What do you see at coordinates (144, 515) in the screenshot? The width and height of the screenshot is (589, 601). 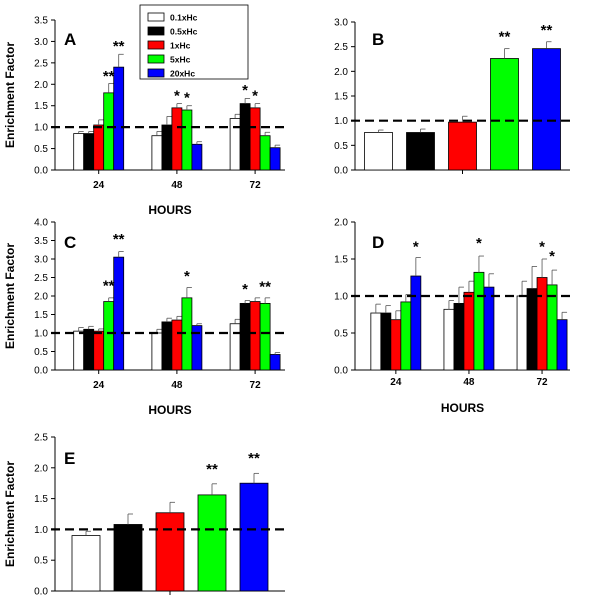 I see `chart-panel-e: 0.0 0.5 1.0 1.5 2.0 2.5 E ** ** Enrichment Factor` at bounding box center [144, 515].